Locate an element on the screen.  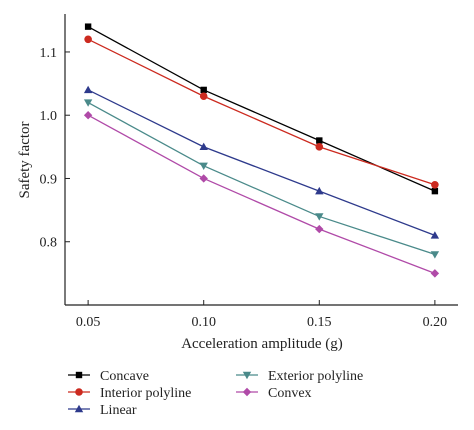
y-tick-label: 1.0 is located at coordinates (49, 116).